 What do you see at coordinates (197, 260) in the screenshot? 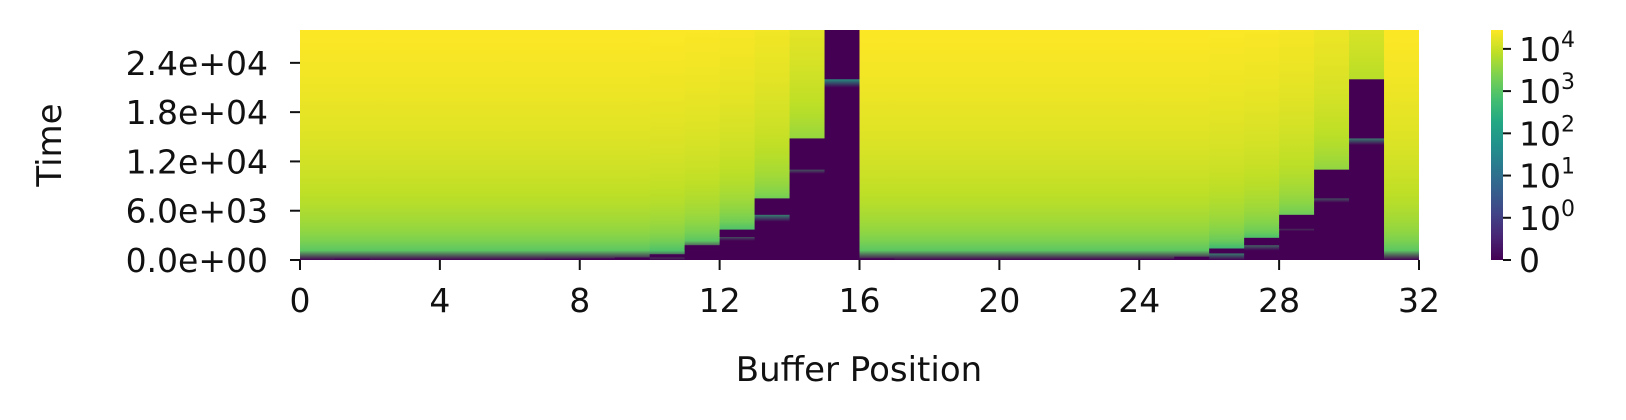
I see `y-tick-label: 0.0e+00` at bounding box center [197, 260].